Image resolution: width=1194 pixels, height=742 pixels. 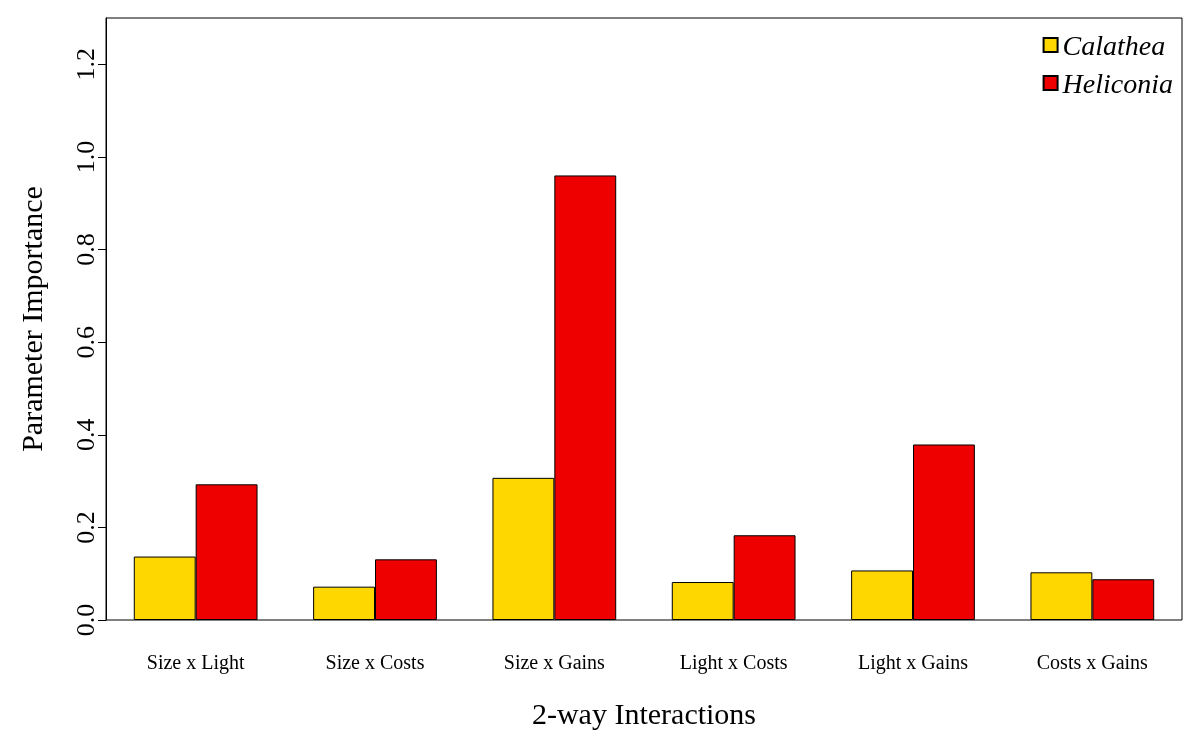 I want to click on x-tick-label: Costs x Gains, so click(x=1092, y=662).